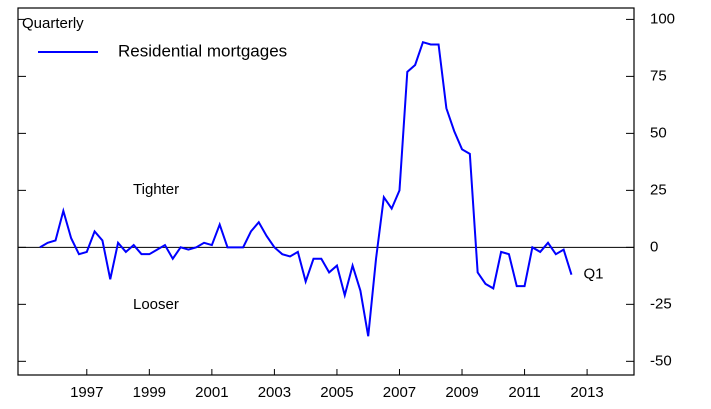 The image size is (711, 409). I want to click on y-tick-label: 100, so click(662, 18).